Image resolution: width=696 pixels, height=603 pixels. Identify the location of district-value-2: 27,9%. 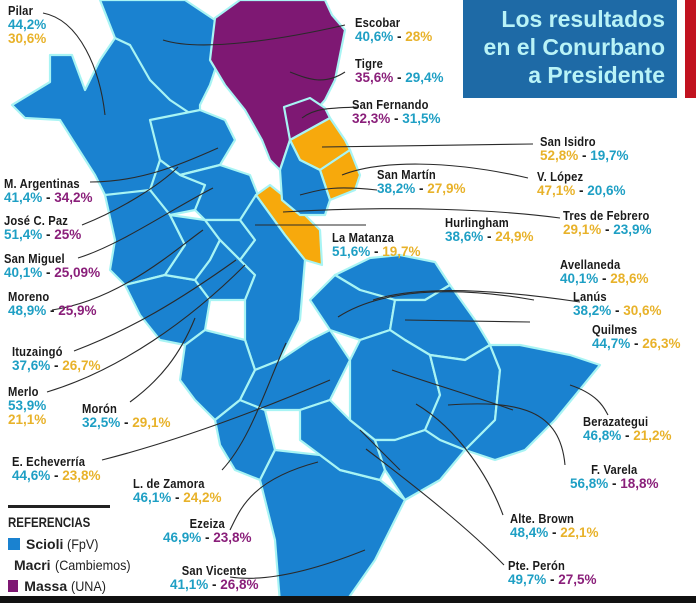
(446, 188).